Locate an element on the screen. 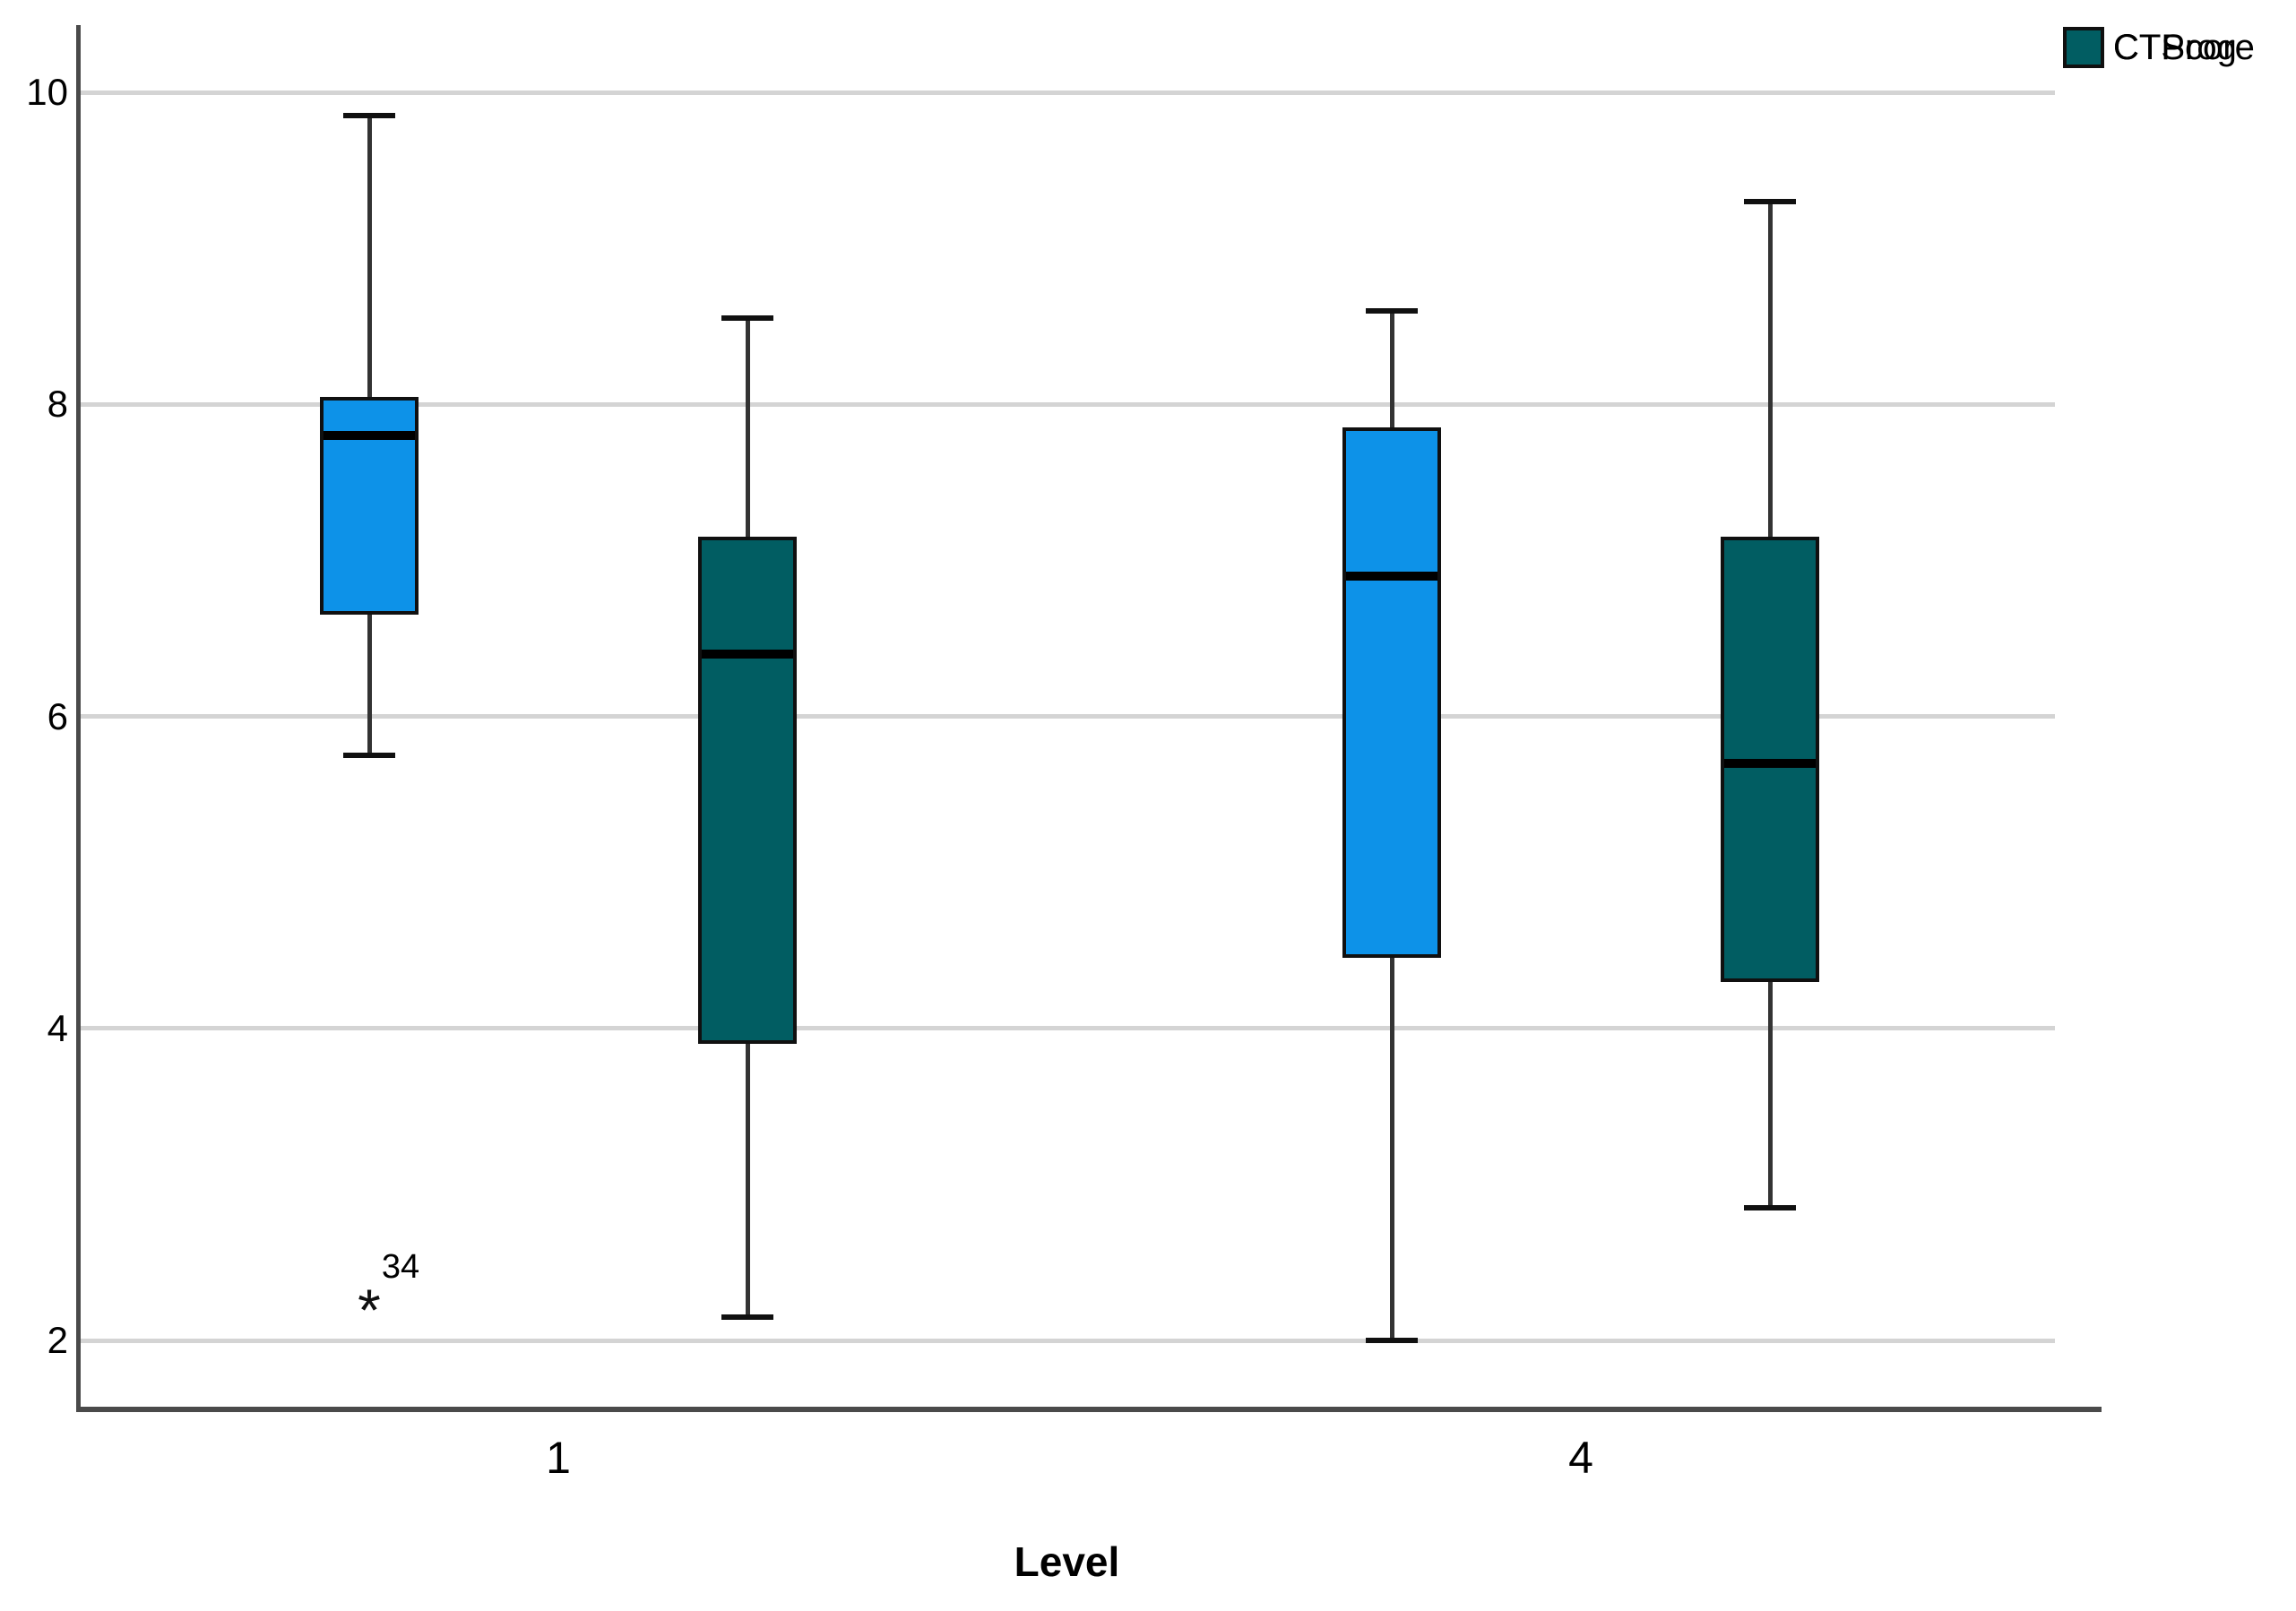 The width and height of the screenshot is (2296, 1611). legend-label-ctscore: CTScore is located at coordinates (2184, 47).